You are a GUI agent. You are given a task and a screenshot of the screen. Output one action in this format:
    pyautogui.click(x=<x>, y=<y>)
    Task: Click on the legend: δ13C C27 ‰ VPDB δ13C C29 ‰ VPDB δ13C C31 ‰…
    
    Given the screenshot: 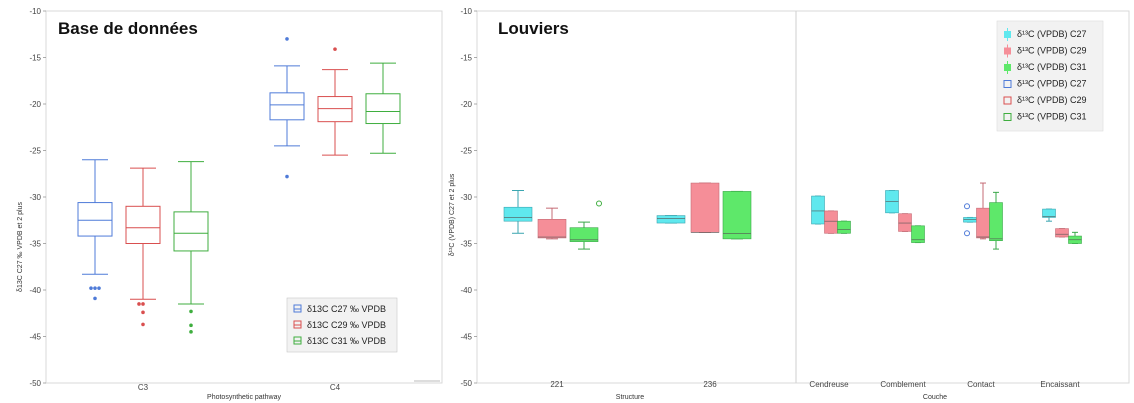 What is the action you would take?
    pyautogui.click(x=342, y=325)
    